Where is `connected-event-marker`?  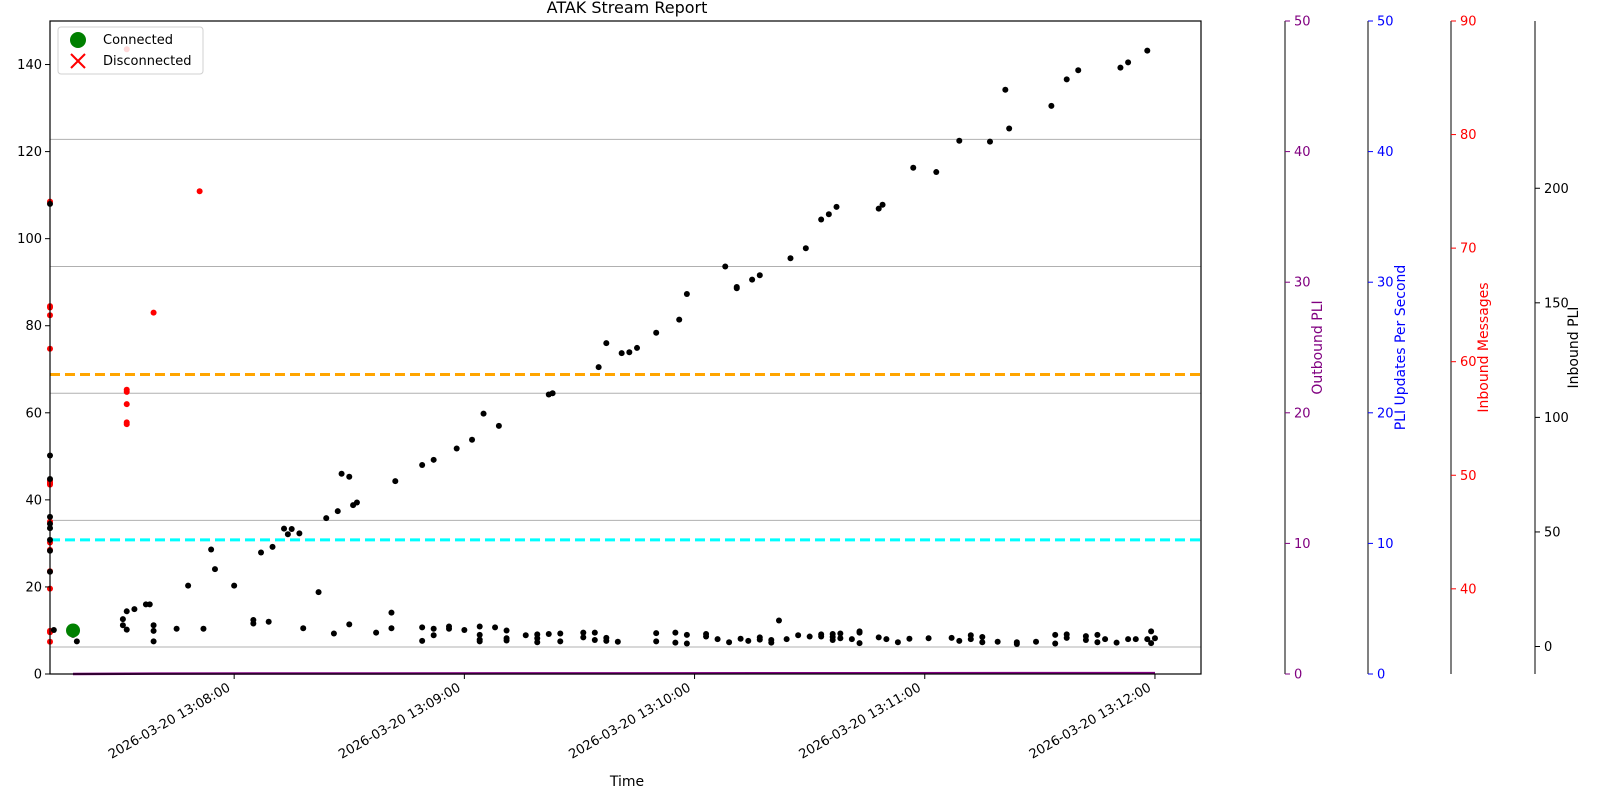 connected-event-marker is located at coordinates (73, 630).